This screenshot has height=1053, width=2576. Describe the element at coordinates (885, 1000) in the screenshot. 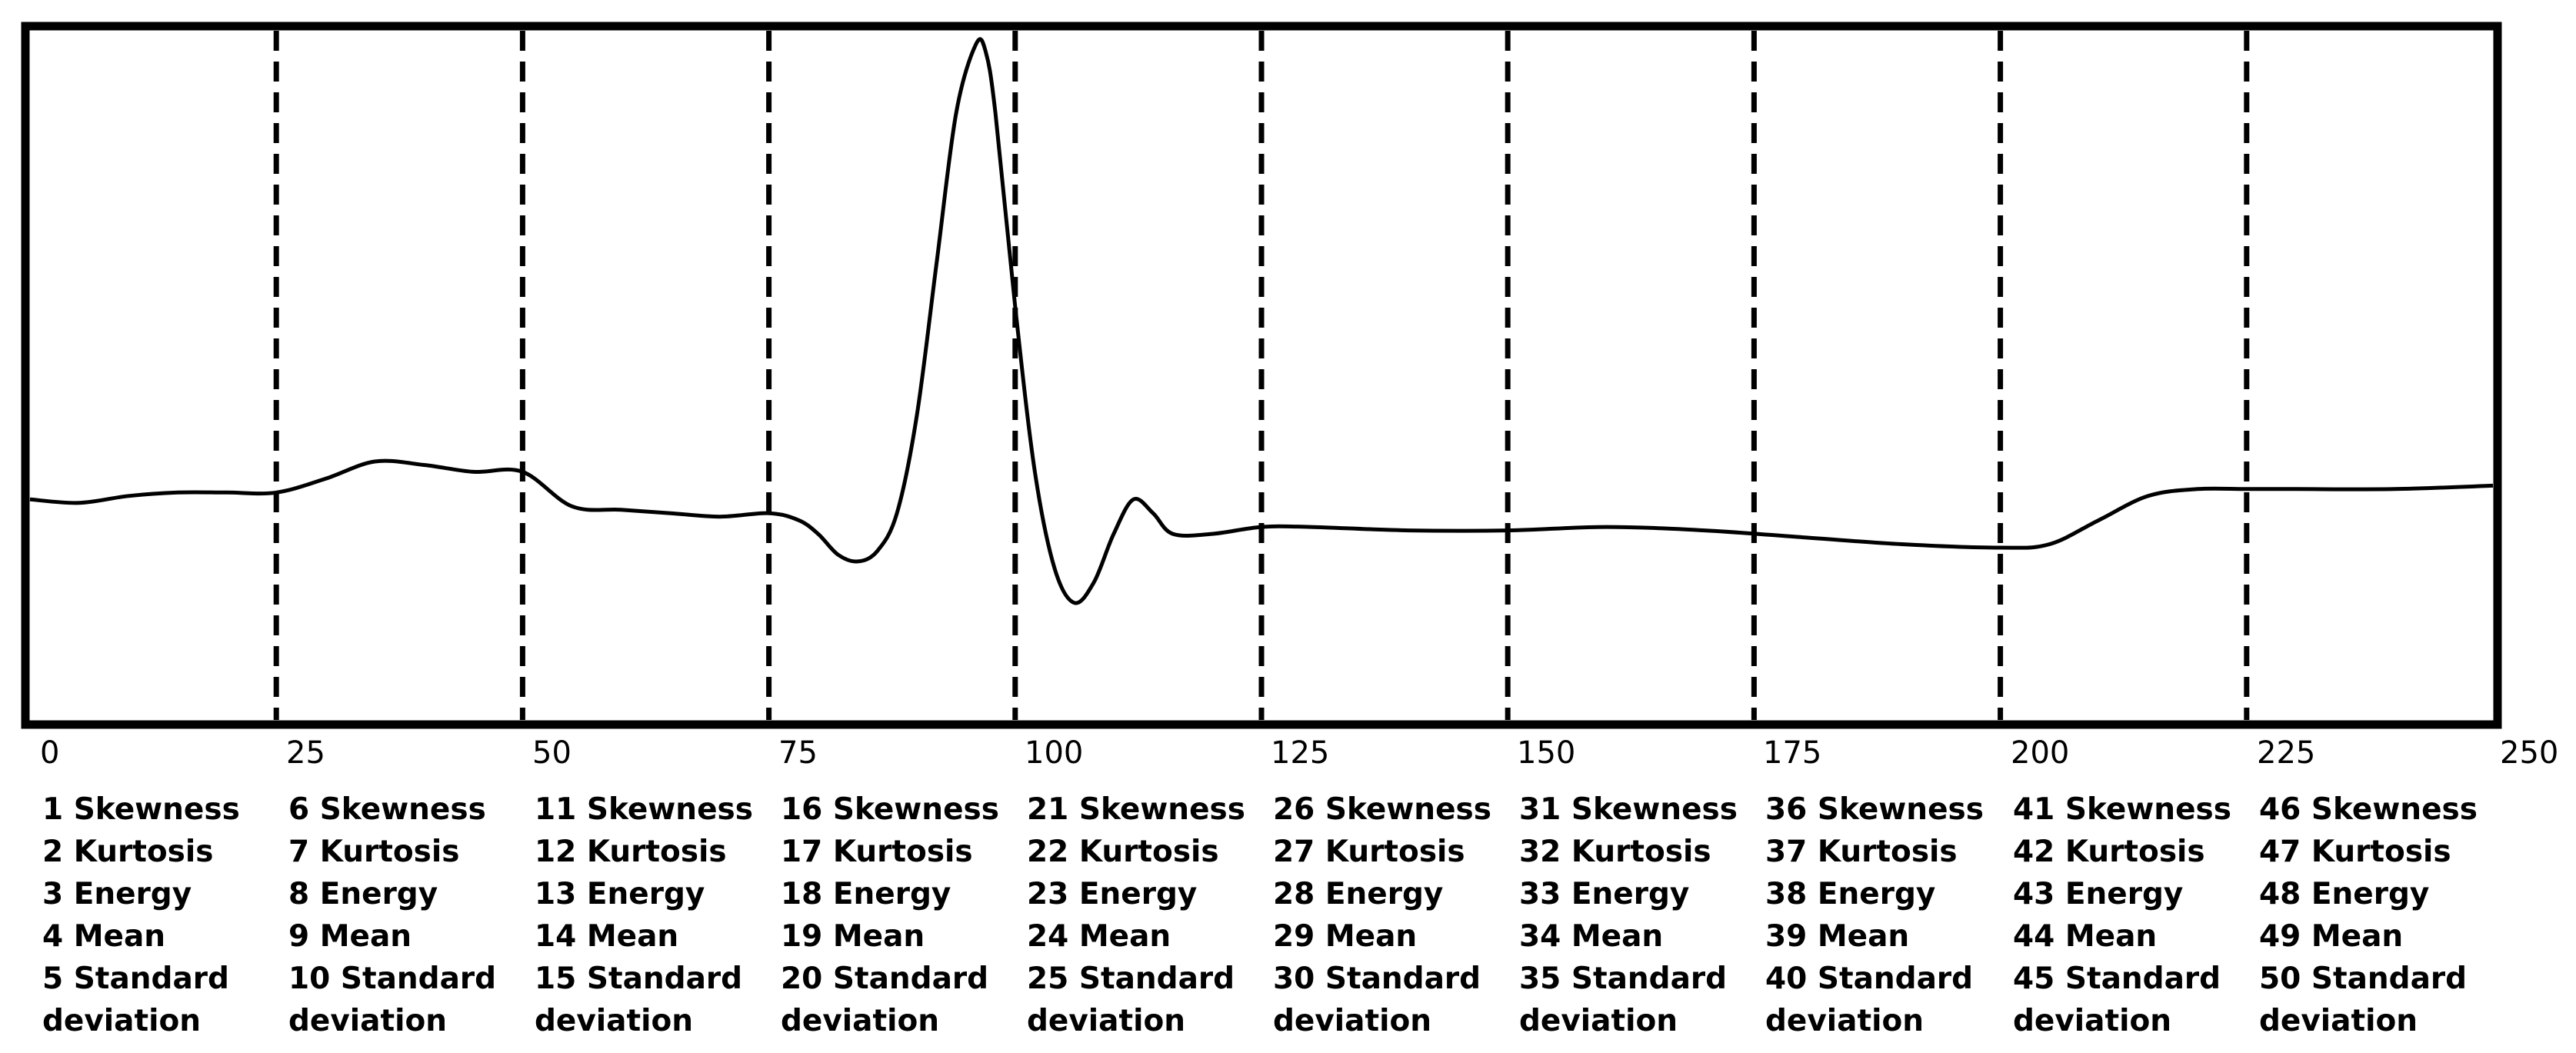

I see `feature-item: 20 Standard deviation` at that location.